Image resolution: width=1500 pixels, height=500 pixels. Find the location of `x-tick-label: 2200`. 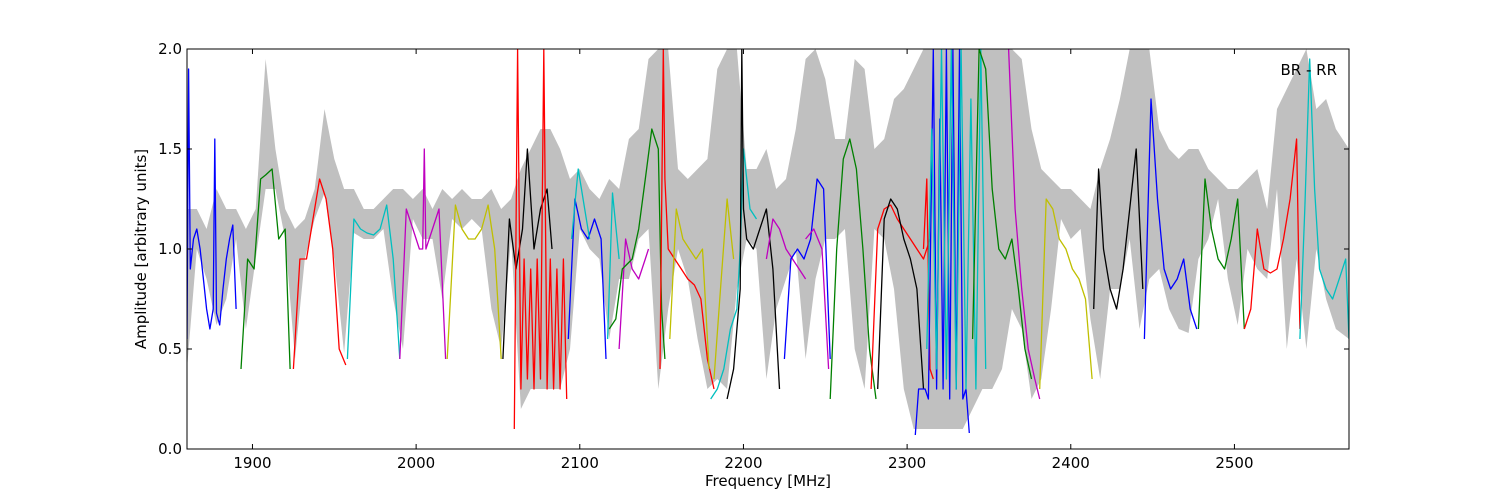

x-tick-label: 2200 is located at coordinates (743, 463).